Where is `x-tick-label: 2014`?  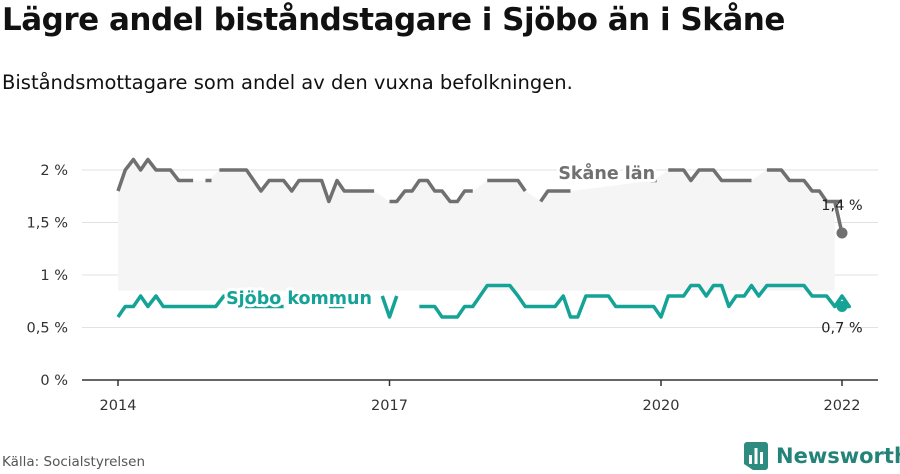
x-tick-label: 2014 is located at coordinates (118, 406).